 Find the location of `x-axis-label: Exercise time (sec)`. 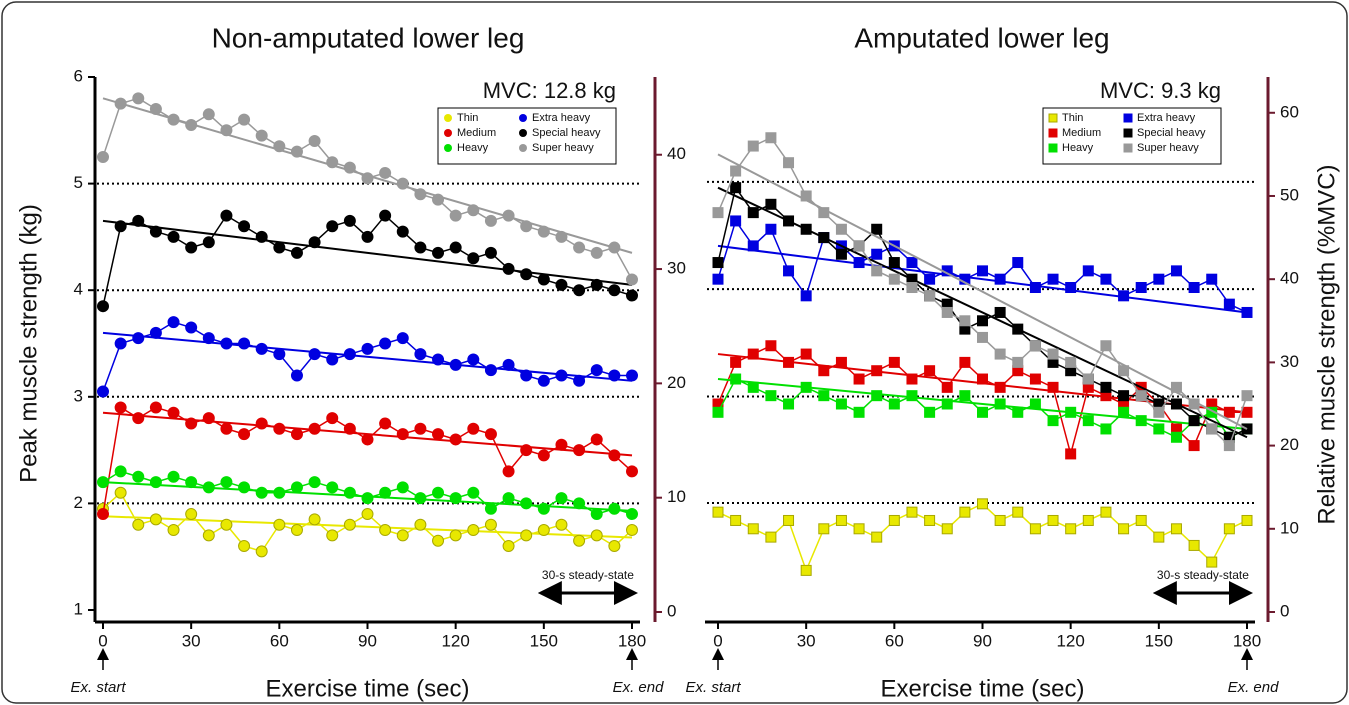

x-axis-label: Exercise time (sec) is located at coordinates (367, 688).